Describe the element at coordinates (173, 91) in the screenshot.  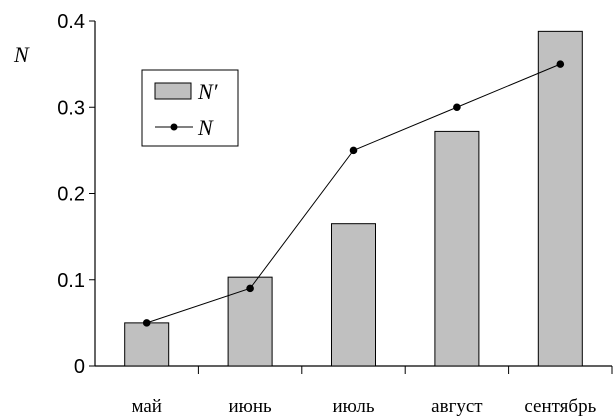
I see `legend-bar-swatch` at that location.